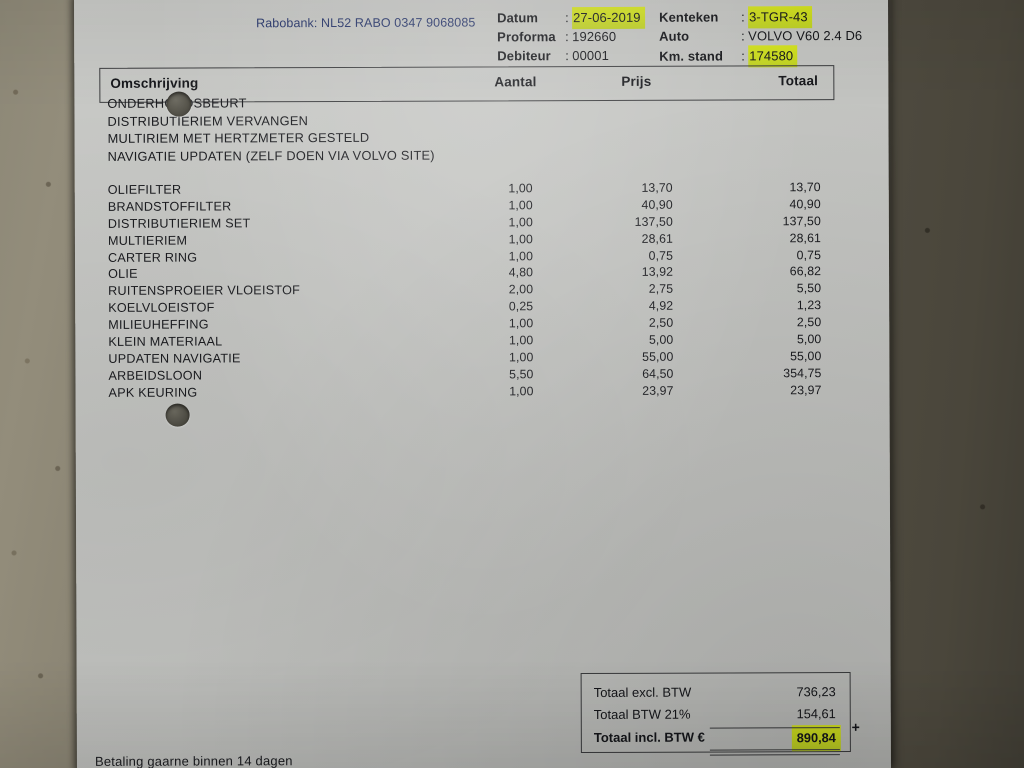 Image resolution: width=1024 pixels, height=768 pixels. I want to click on plus-sign: +, so click(855, 727).